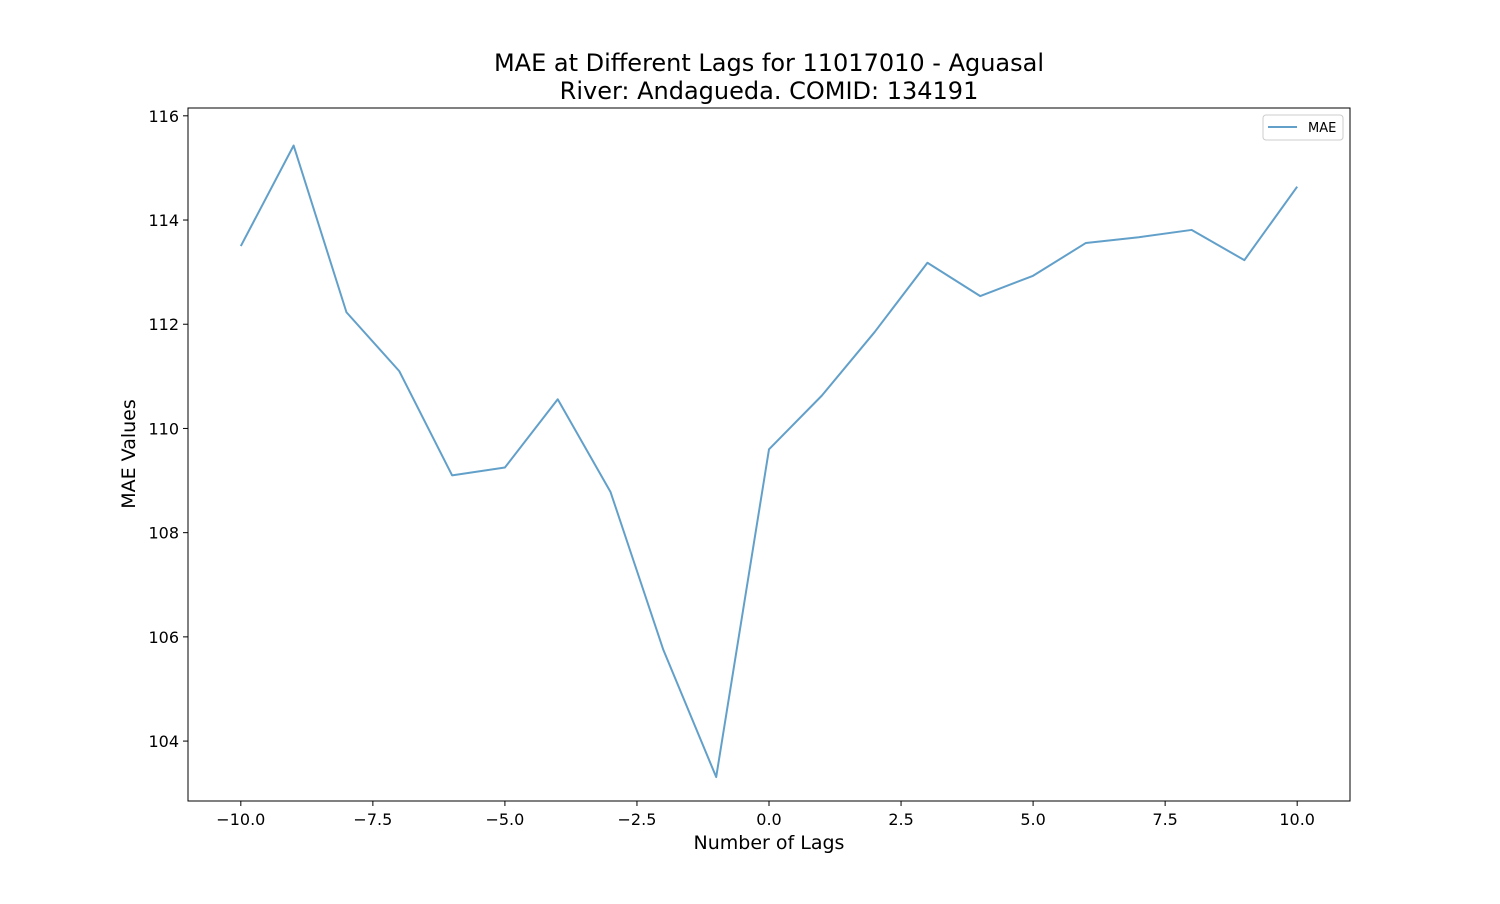 The width and height of the screenshot is (1500, 904). Describe the element at coordinates (240, 819) in the screenshot. I see `x-tick-label: −10.0` at that location.